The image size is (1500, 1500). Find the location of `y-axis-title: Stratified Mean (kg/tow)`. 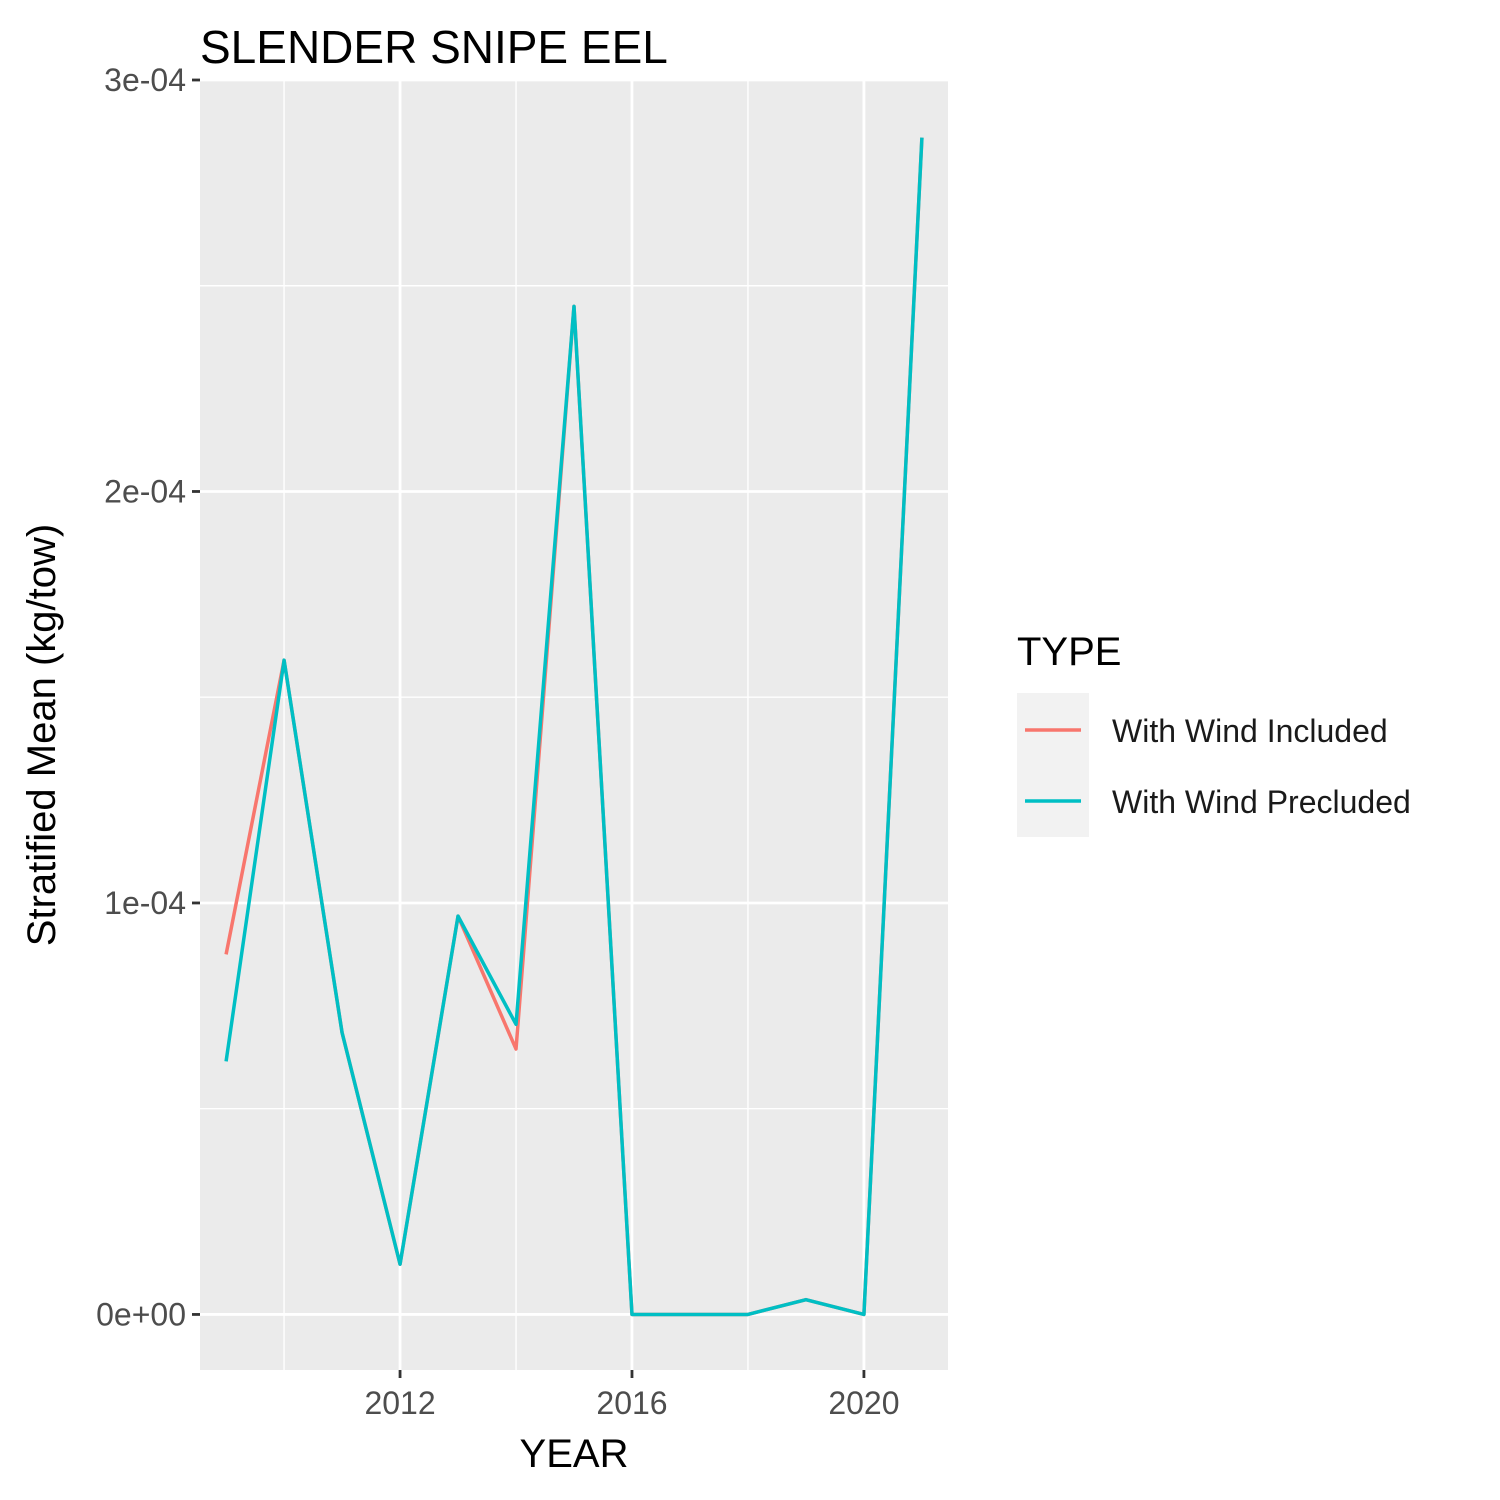

y-axis-title: Stratified Mean (kg/tow) is located at coordinates (42, 735).